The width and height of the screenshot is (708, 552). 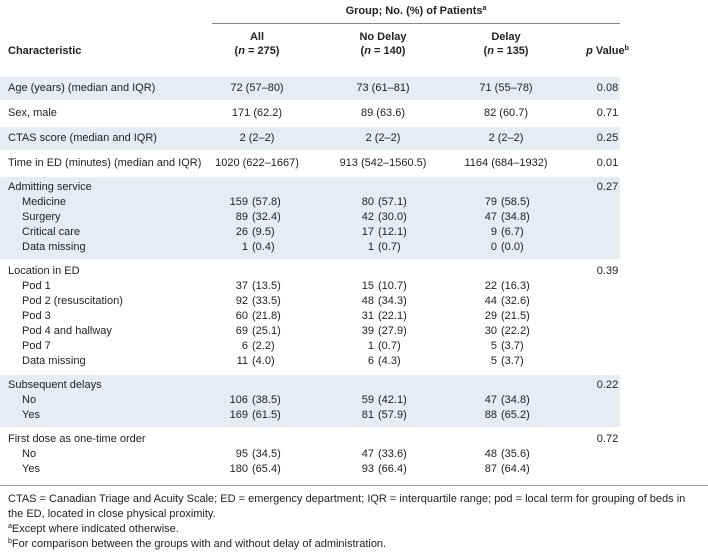 I want to click on count: 47, so click(x=490, y=400).